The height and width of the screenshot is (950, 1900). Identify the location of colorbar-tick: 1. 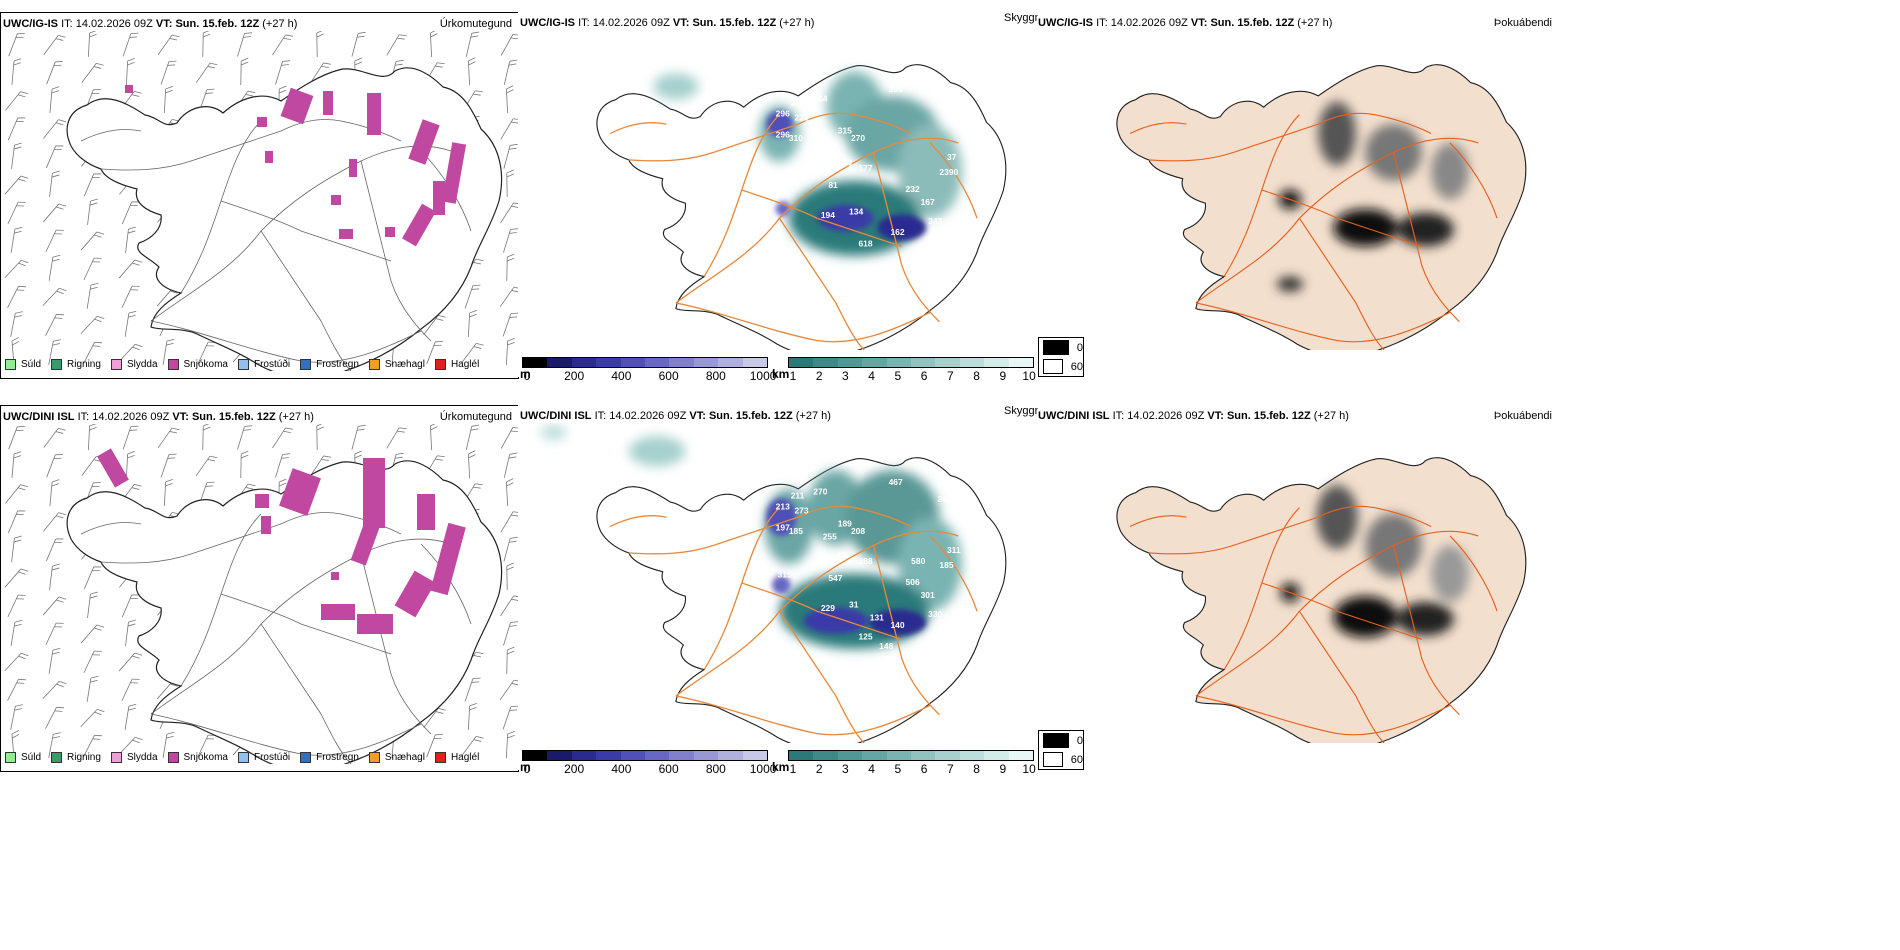
(793, 376).